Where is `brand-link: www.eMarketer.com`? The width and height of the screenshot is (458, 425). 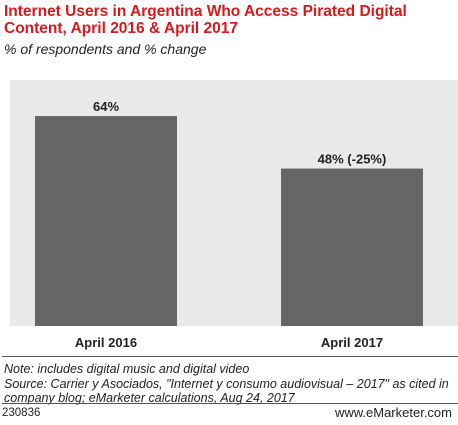 brand-link: www.eMarketer.com is located at coordinates (393, 412).